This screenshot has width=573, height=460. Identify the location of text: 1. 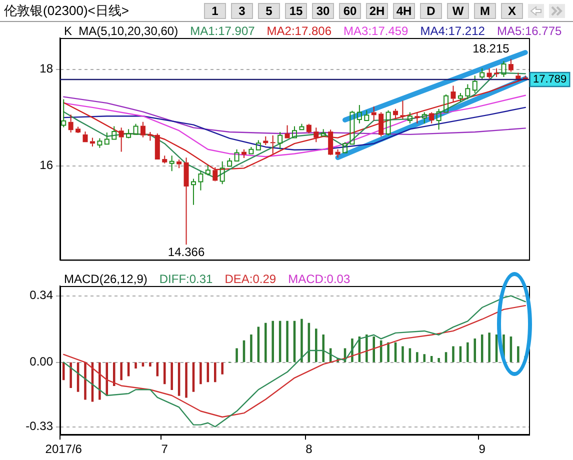
(215, 10).